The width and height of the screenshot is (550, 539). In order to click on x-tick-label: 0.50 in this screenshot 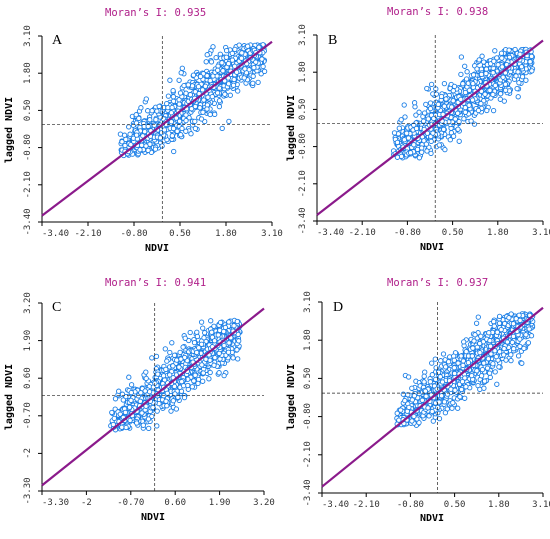, I will do `click(455, 505)`.